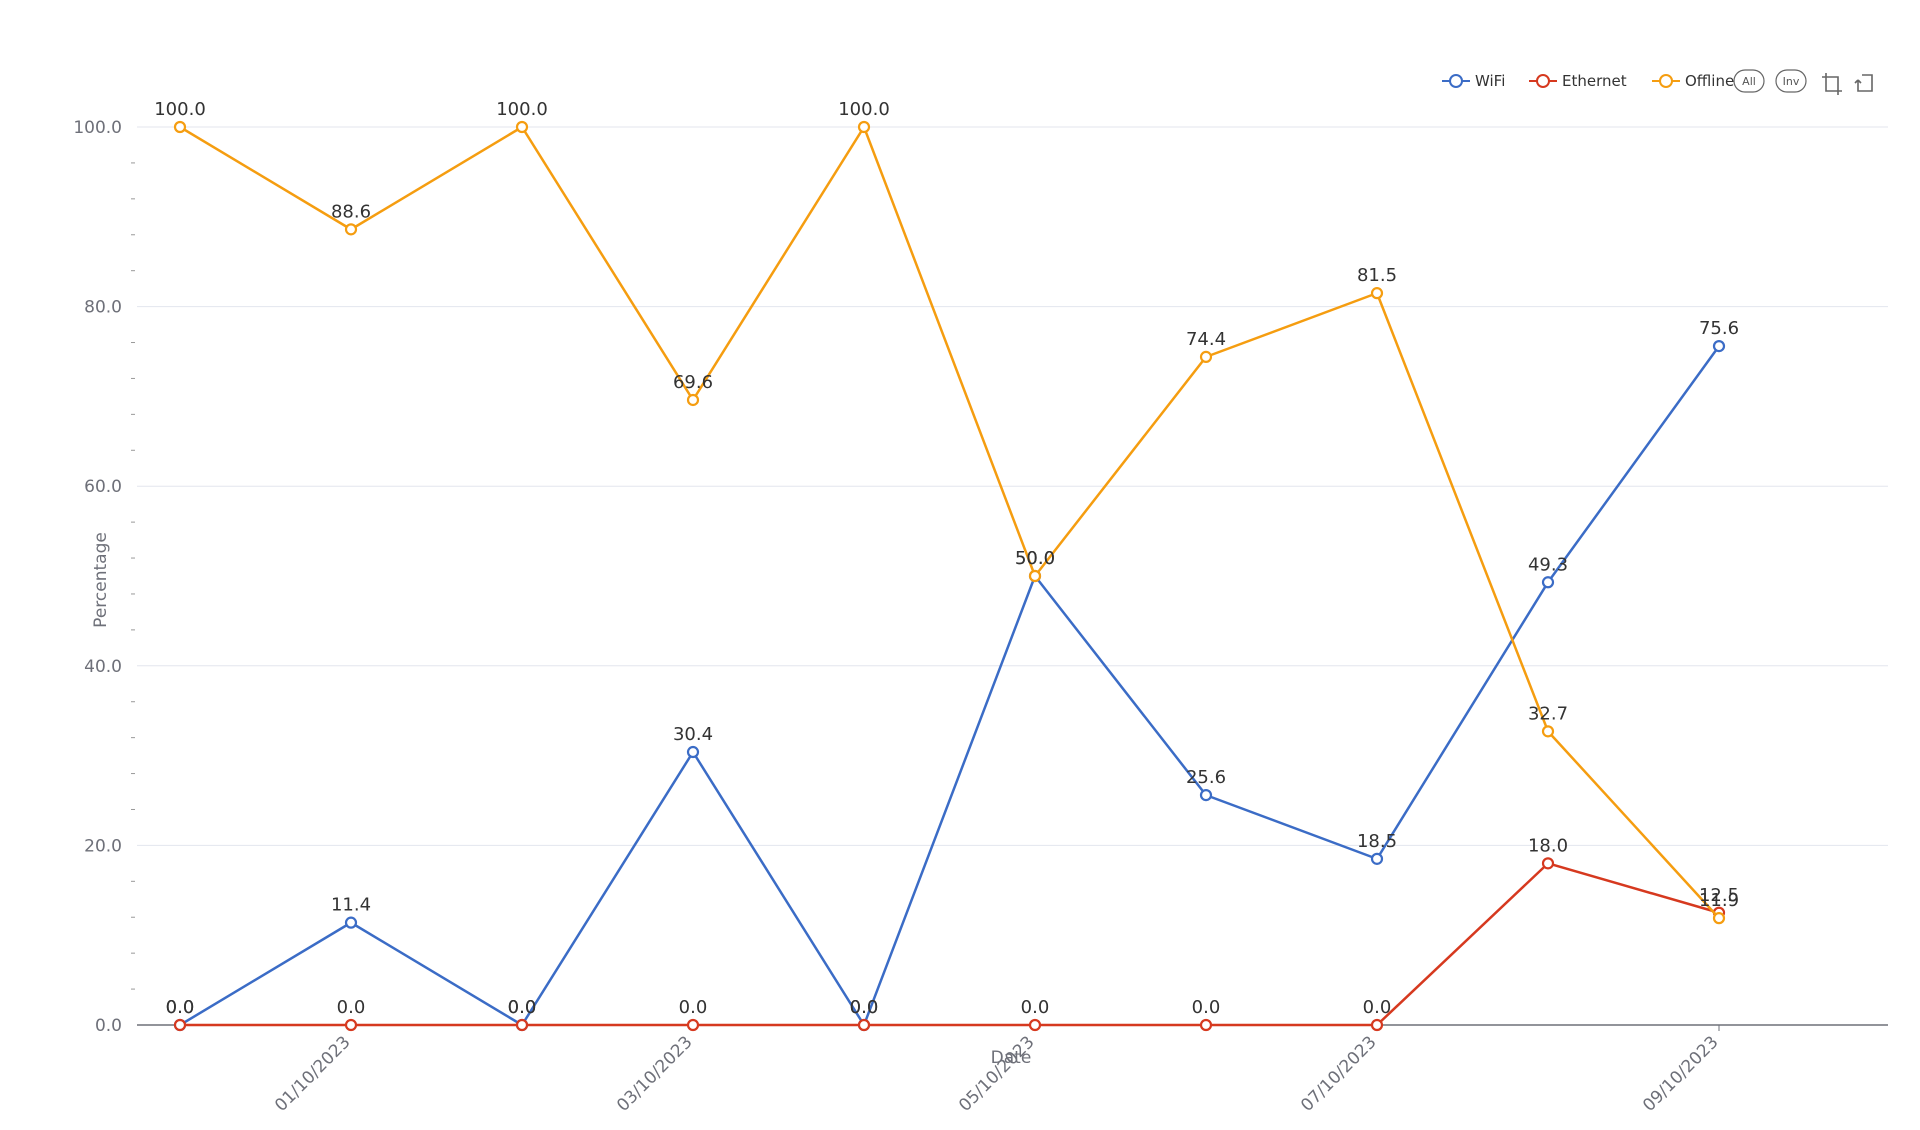 The image size is (1920, 1130). I want to click on wifi-data-label: 50.0, so click(1035, 558).